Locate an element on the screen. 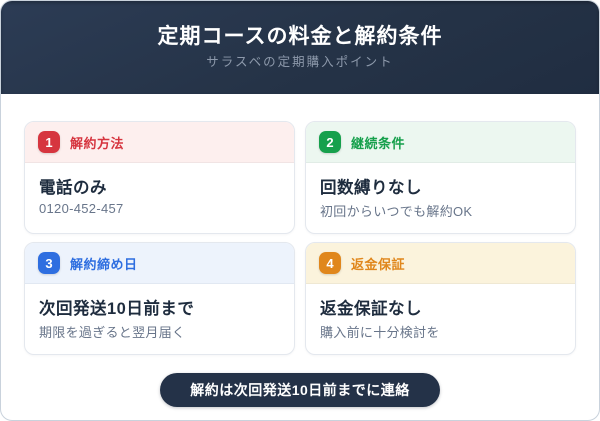 The width and height of the screenshot is (600, 421). card-note: 購入前に十分検討を is located at coordinates (380, 332).